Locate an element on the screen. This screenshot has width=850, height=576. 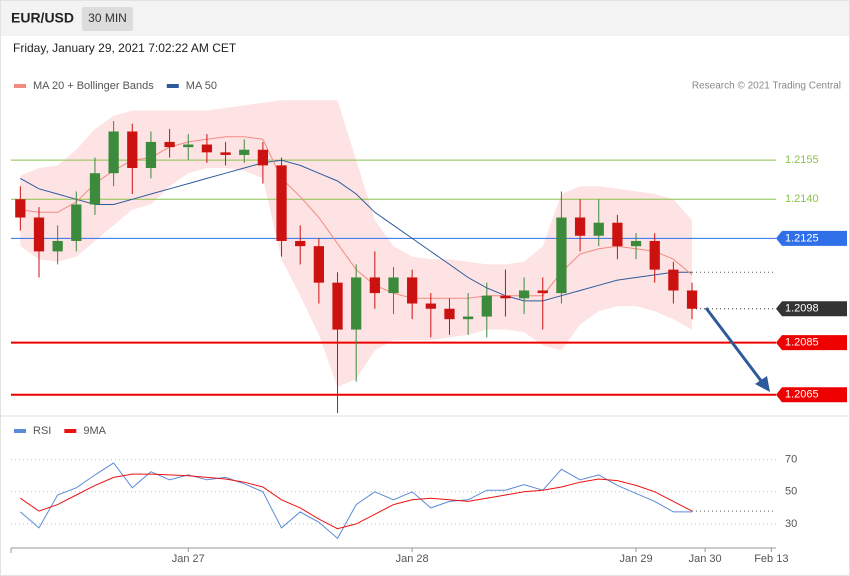
level-label: 1.2155 is located at coordinates (802, 160).